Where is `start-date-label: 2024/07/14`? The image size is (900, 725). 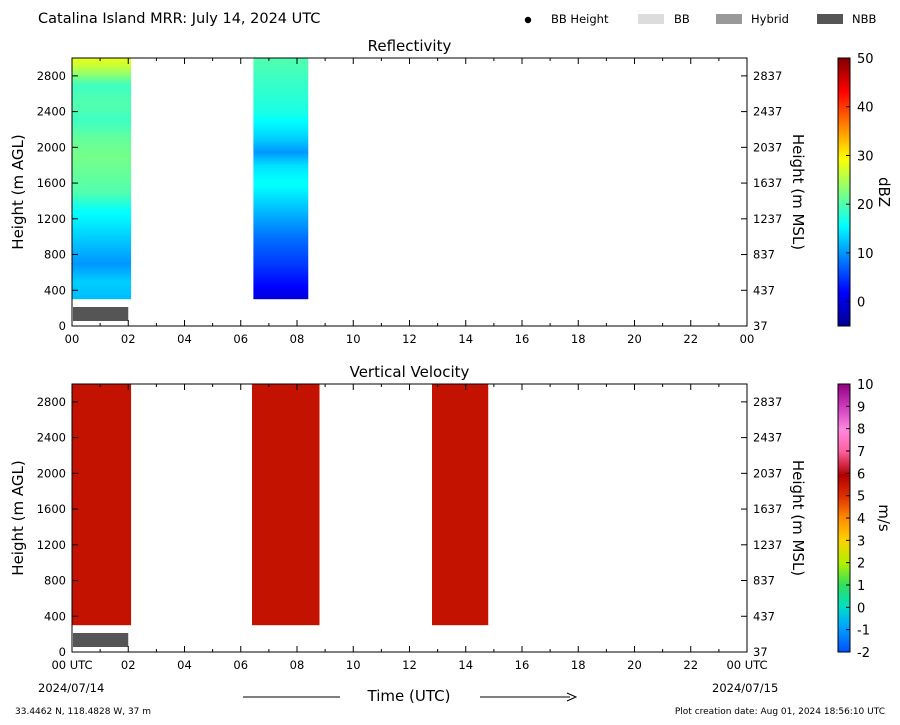 start-date-label: 2024/07/14 is located at coordinates (71, 688).